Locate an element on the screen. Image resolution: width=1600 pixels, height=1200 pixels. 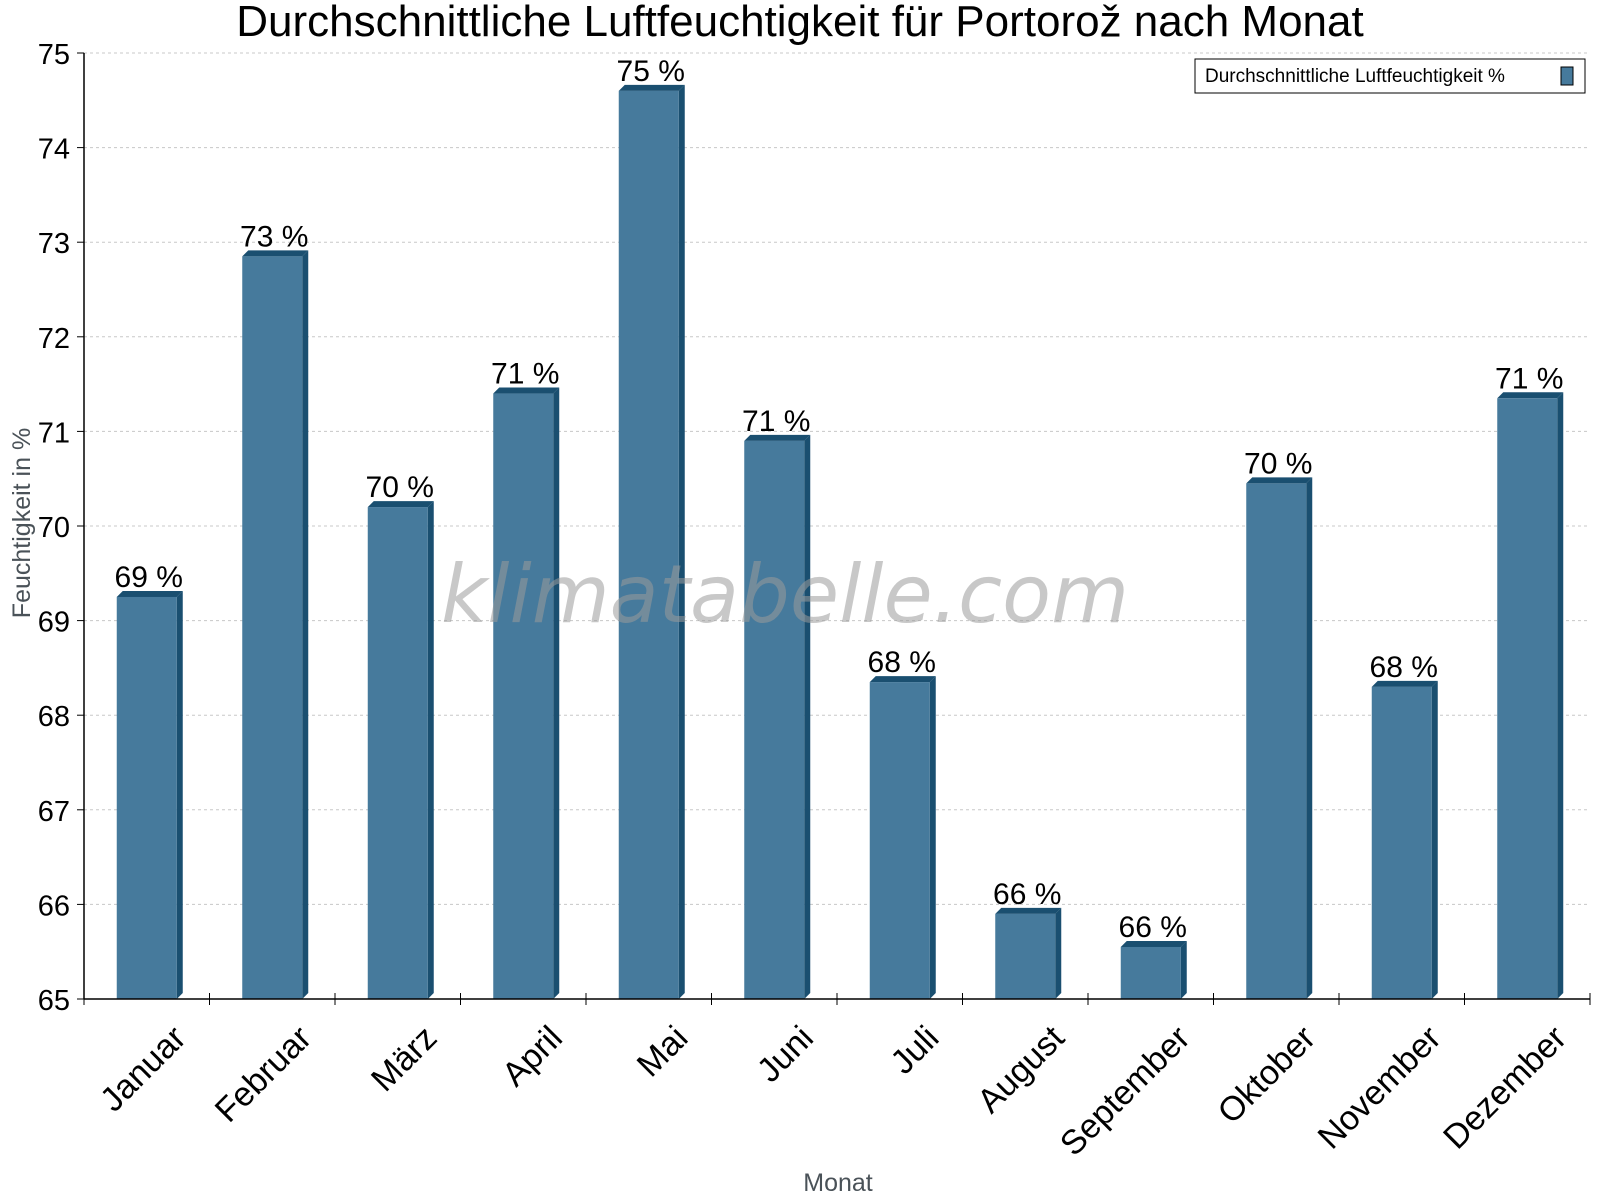
y-axis-label: Feuchtigkeit in % is located at coordinates (22, 523).